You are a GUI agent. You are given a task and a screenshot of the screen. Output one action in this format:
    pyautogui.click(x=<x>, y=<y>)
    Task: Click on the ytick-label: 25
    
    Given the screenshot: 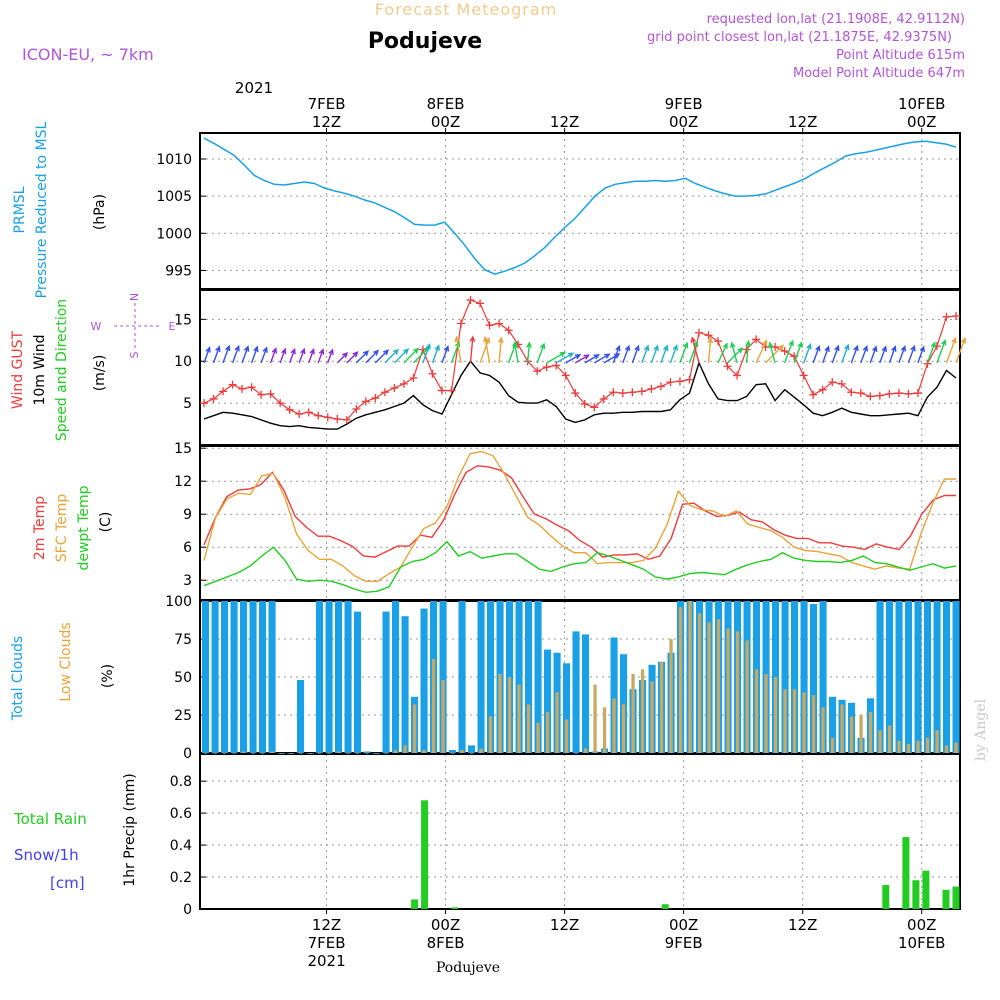 What is the action you would take?
    pyautogui.click(x=183, y=716)
    